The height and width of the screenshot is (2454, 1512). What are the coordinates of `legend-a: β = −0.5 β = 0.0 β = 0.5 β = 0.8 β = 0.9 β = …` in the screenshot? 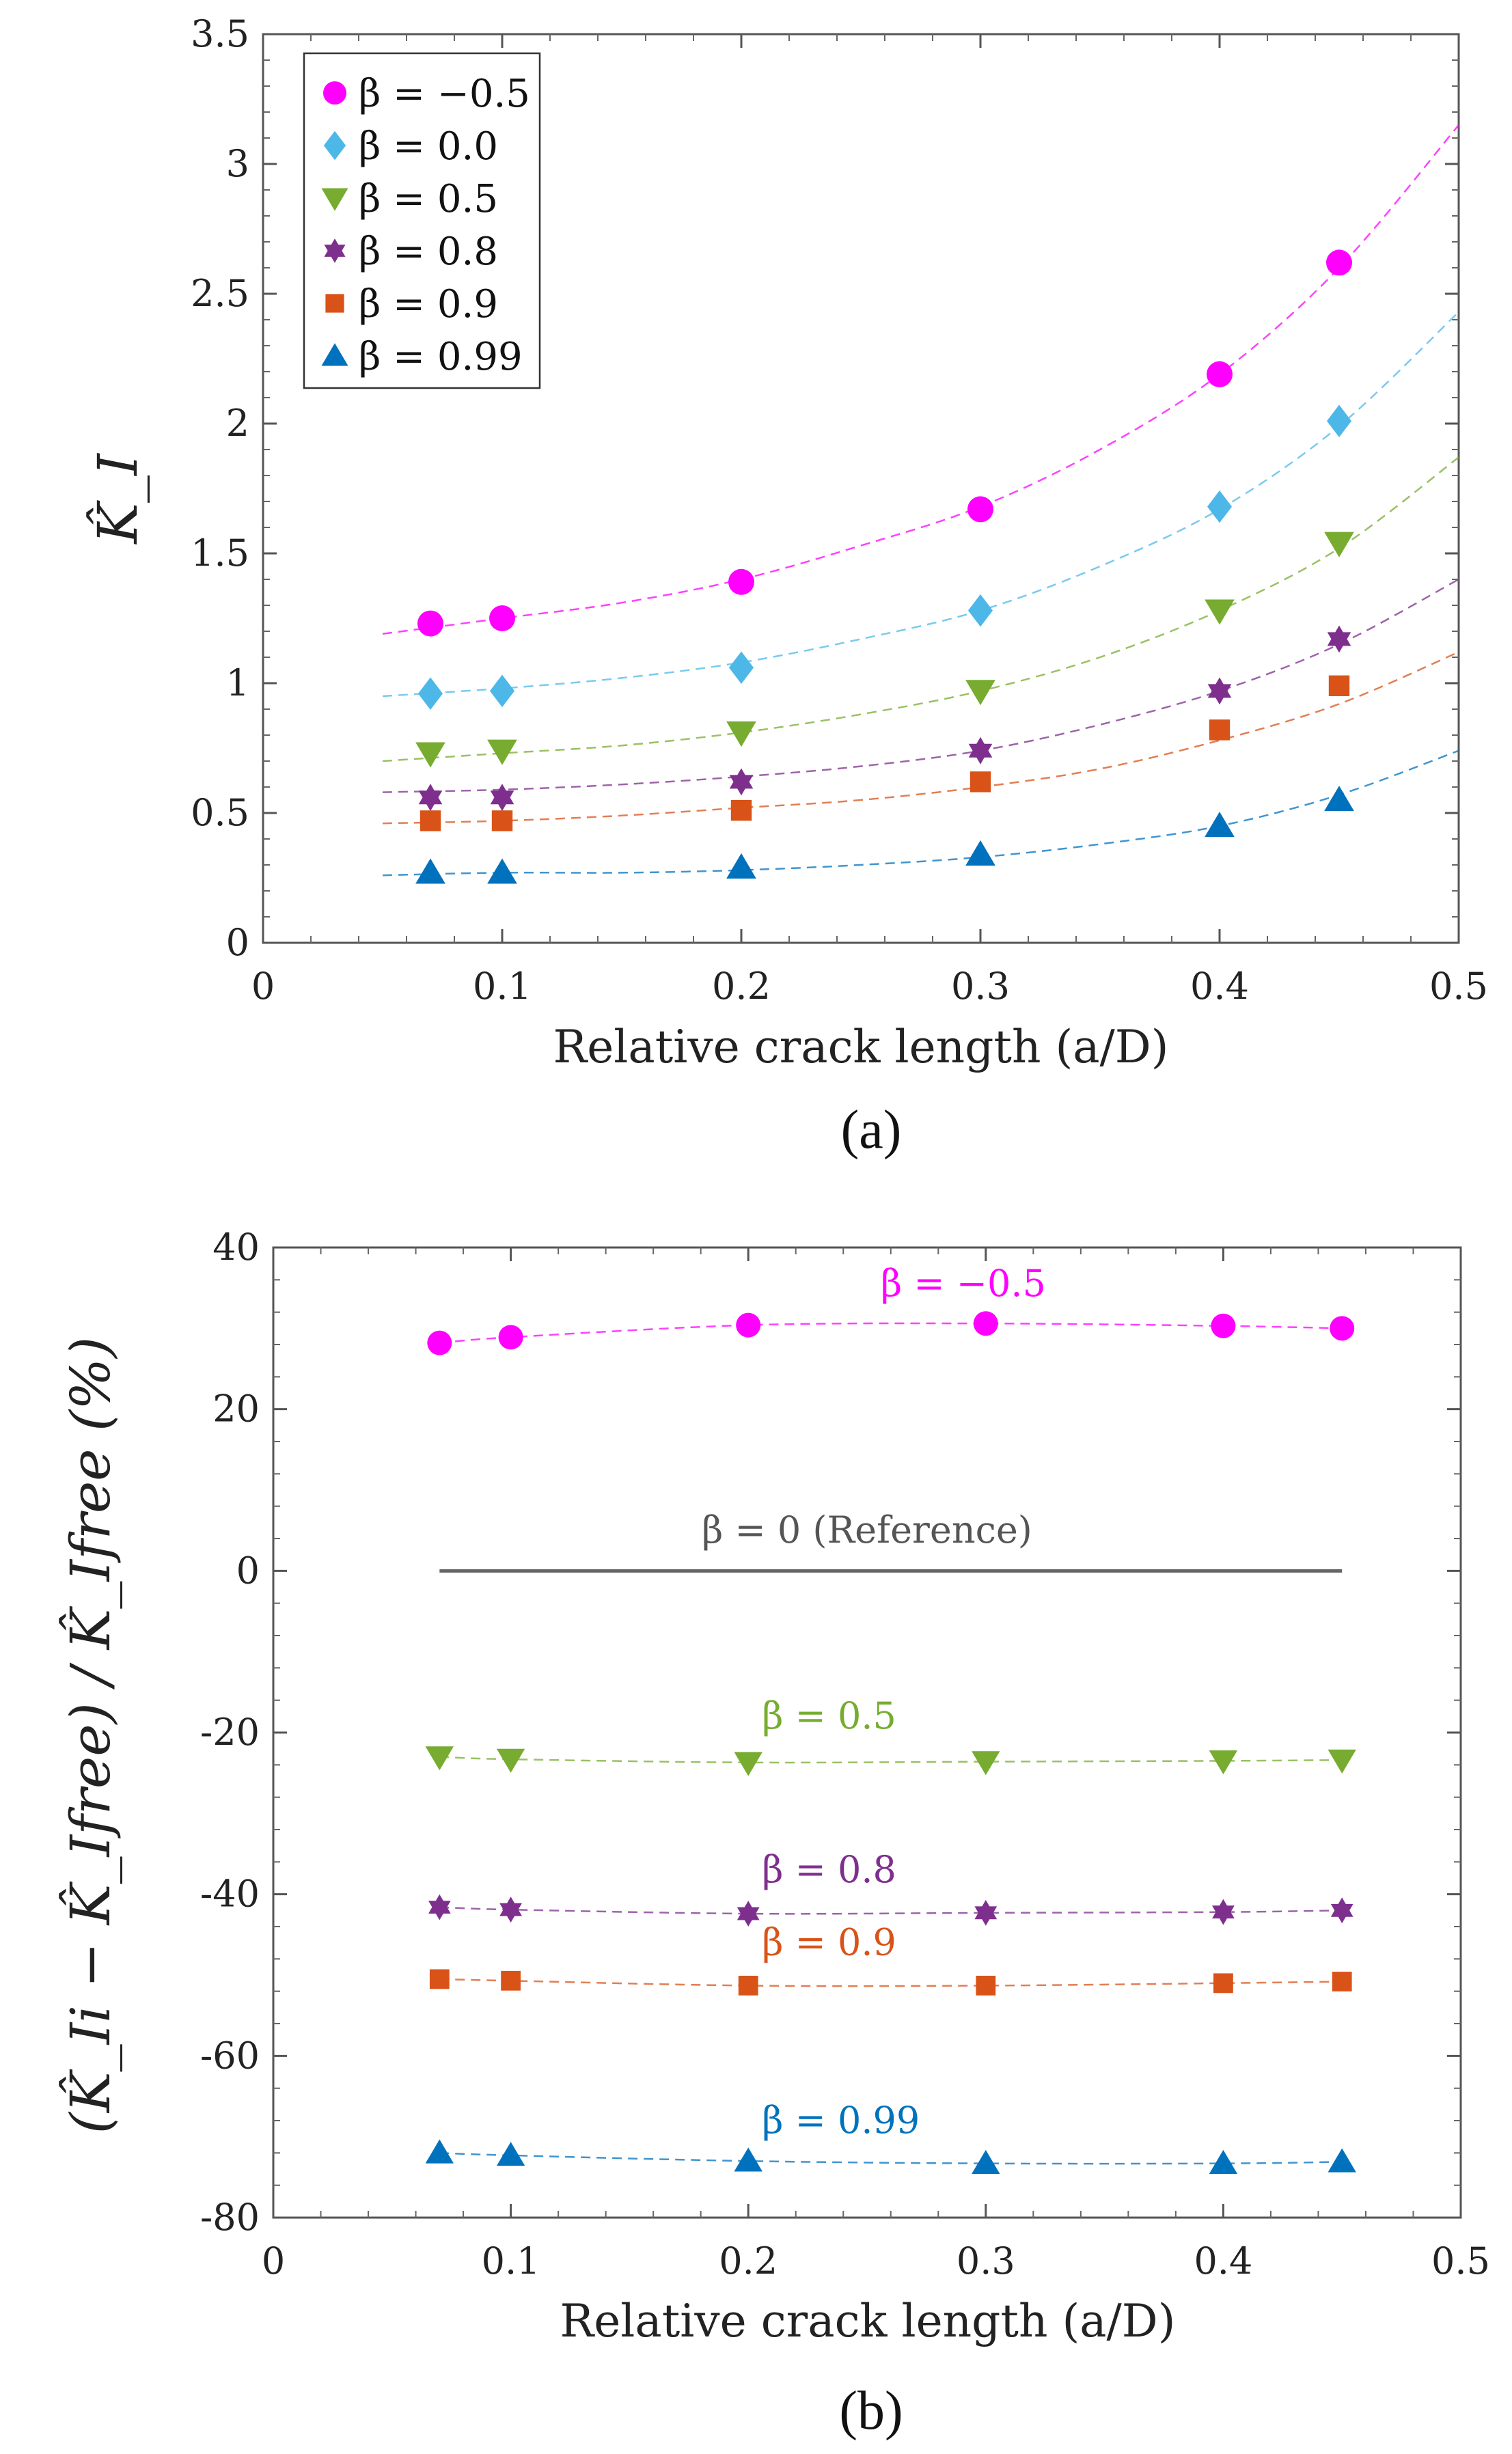 It's located at (422, 220).